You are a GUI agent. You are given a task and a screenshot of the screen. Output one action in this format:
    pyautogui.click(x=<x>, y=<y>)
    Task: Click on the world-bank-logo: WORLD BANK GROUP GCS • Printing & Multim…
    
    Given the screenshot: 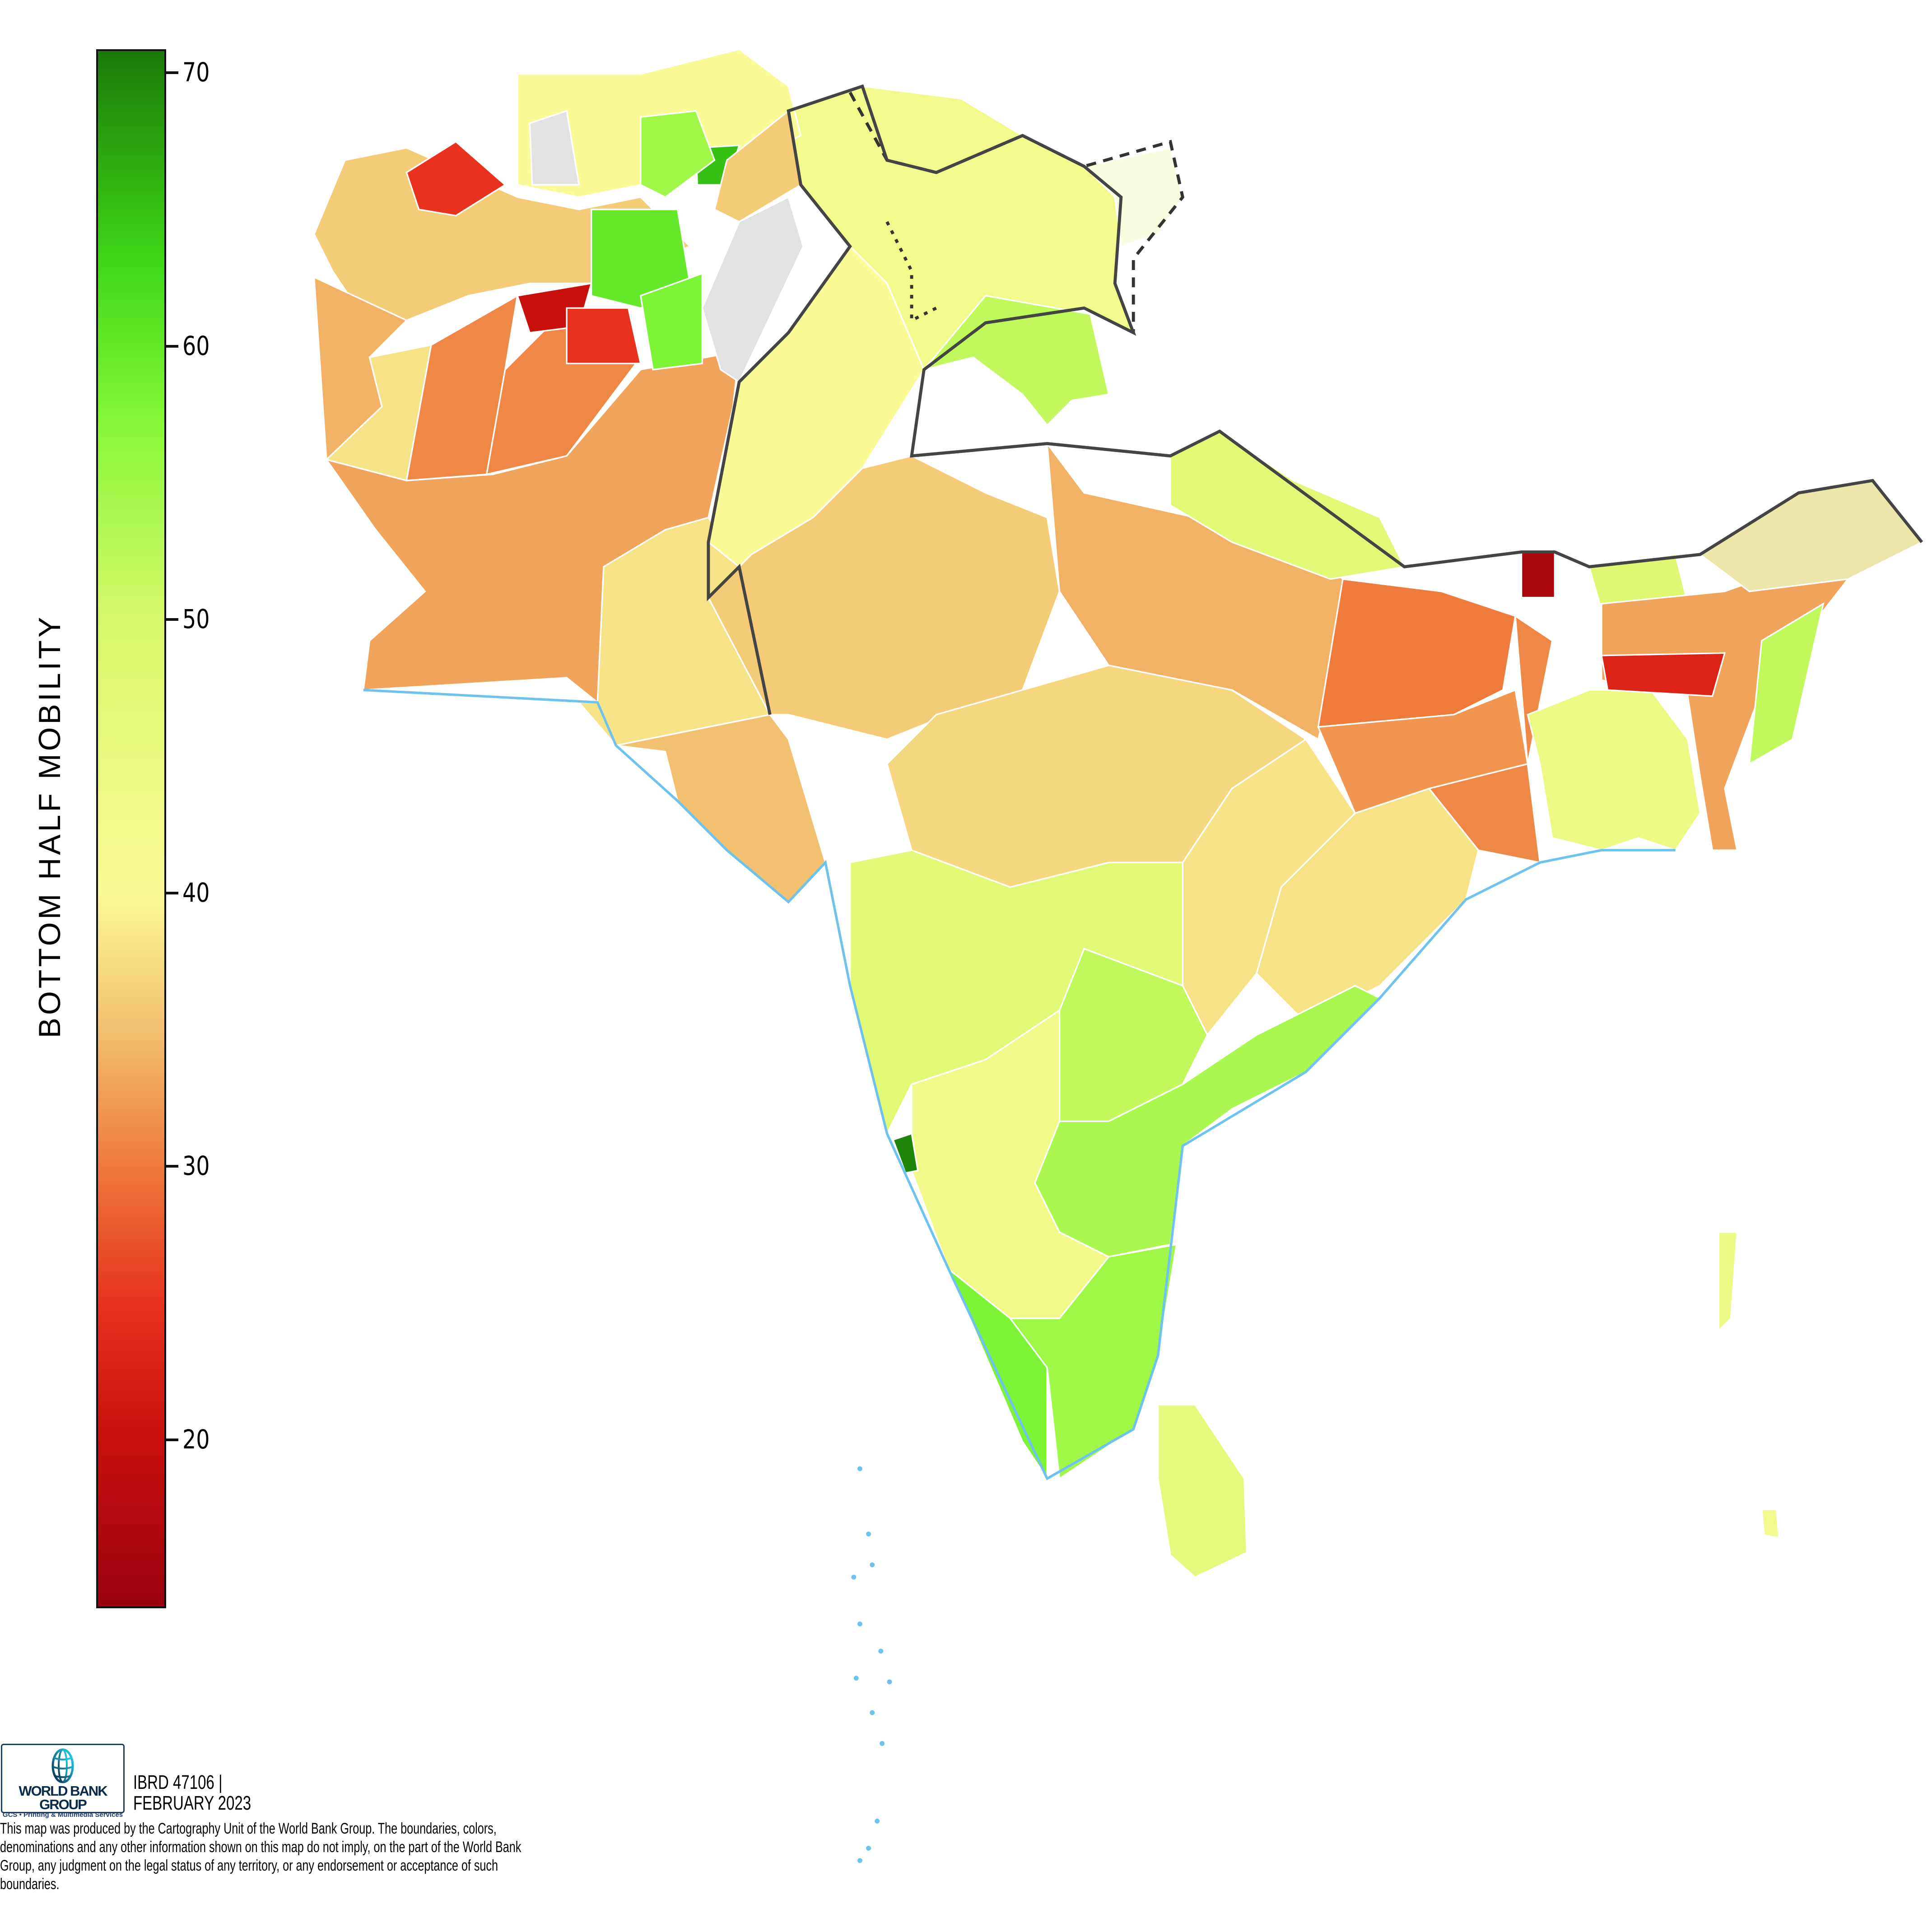 What is the action you would take?
    pyautogui.click(x=63, y=1781)
    